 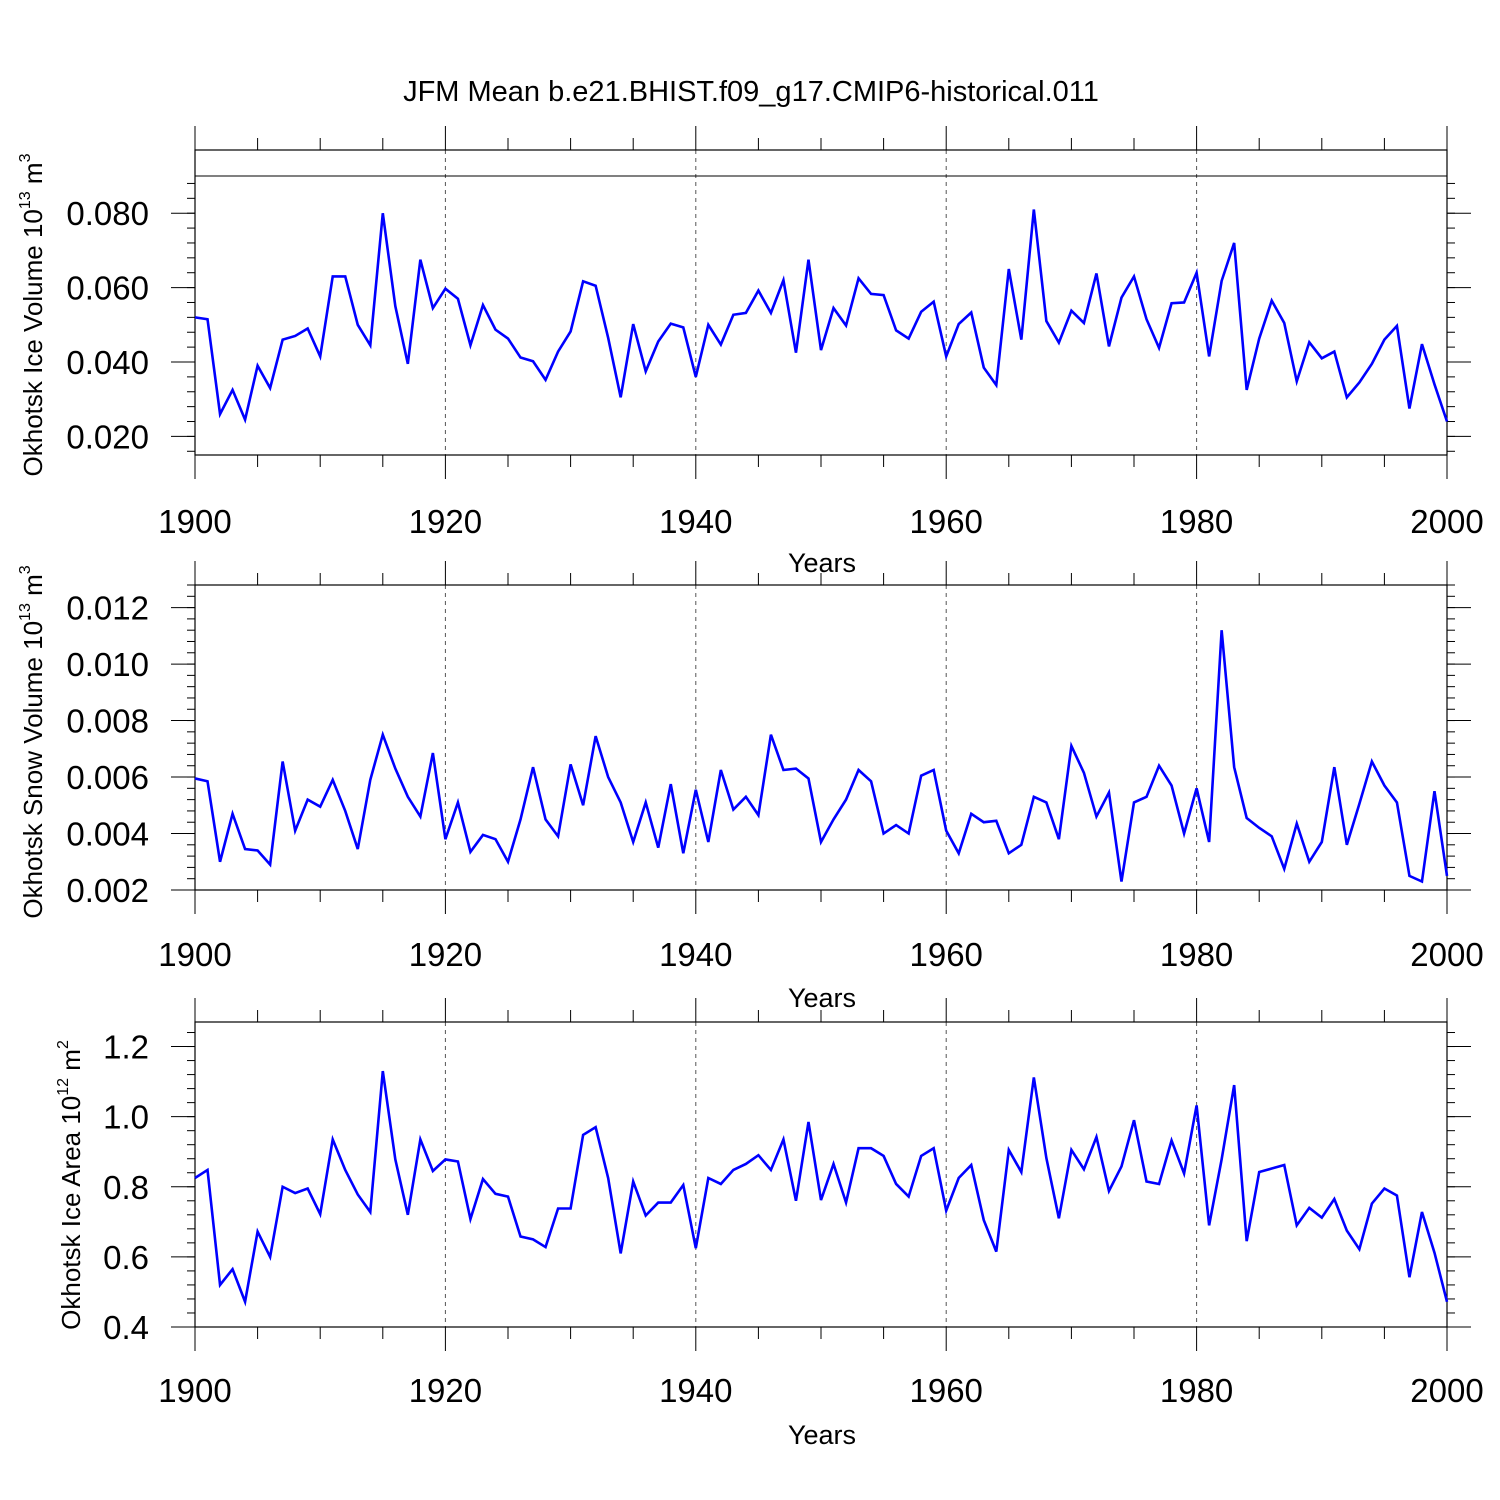 What do you see at coordinates (107, 288) in the screenshot?
I see `y-tick-label: 0.060` at bounding box center [107, 288].